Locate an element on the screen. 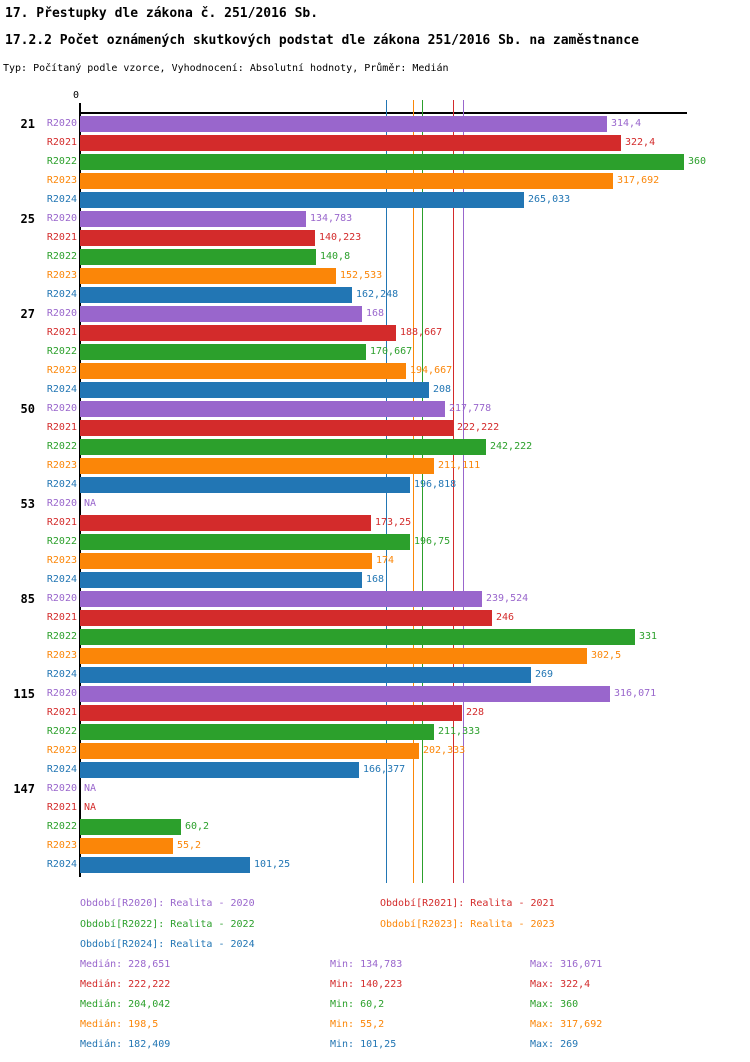  bar-value-label: 331 is located at coordinates (648, 636).